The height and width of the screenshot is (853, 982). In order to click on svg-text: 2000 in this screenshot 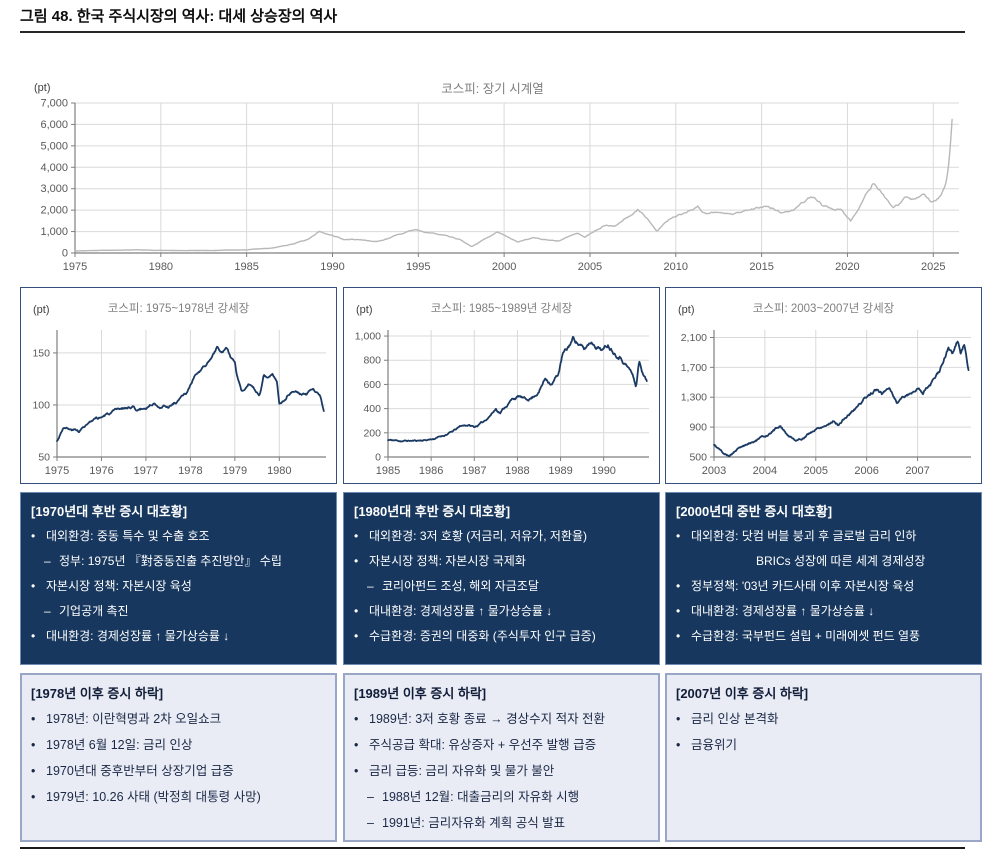, I will do `click(504, 267)`.